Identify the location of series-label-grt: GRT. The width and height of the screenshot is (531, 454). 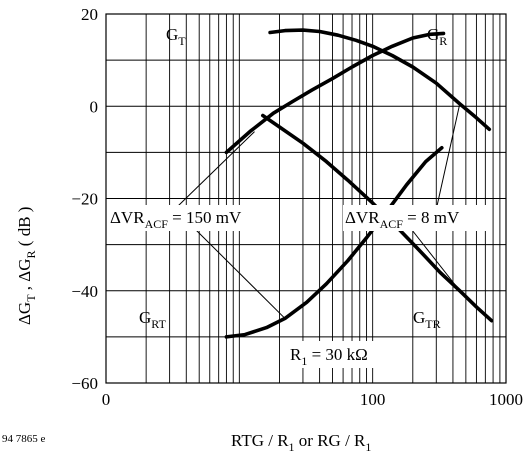
(153, 319).